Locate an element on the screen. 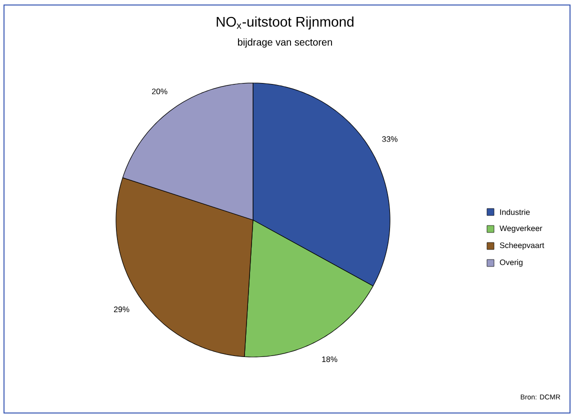  chart-subtitle: bijdrage van sectoren is located at coordinates (285, 43).